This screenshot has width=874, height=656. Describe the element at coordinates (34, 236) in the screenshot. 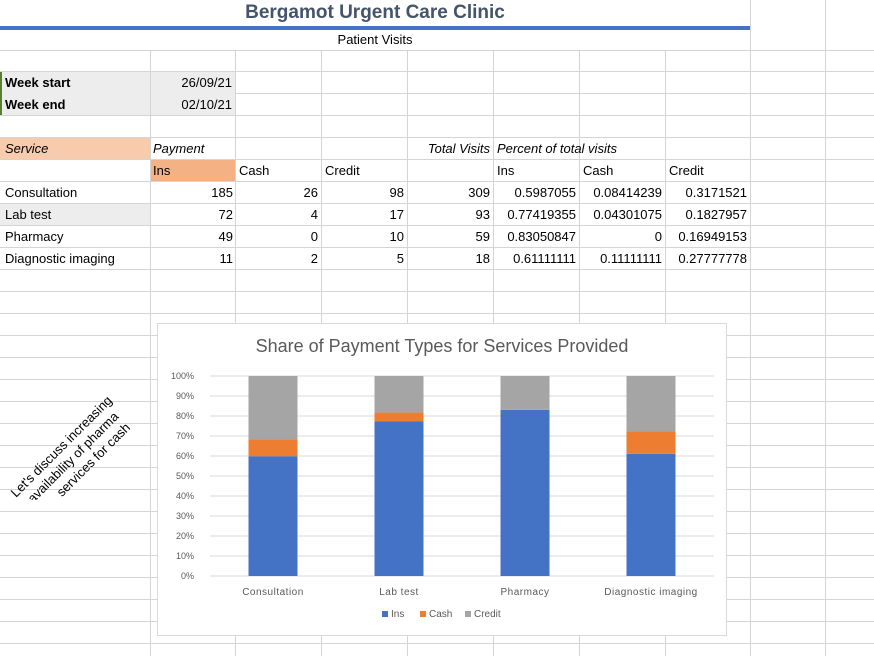

I see `table-row-service: Pharmacy` at that location.